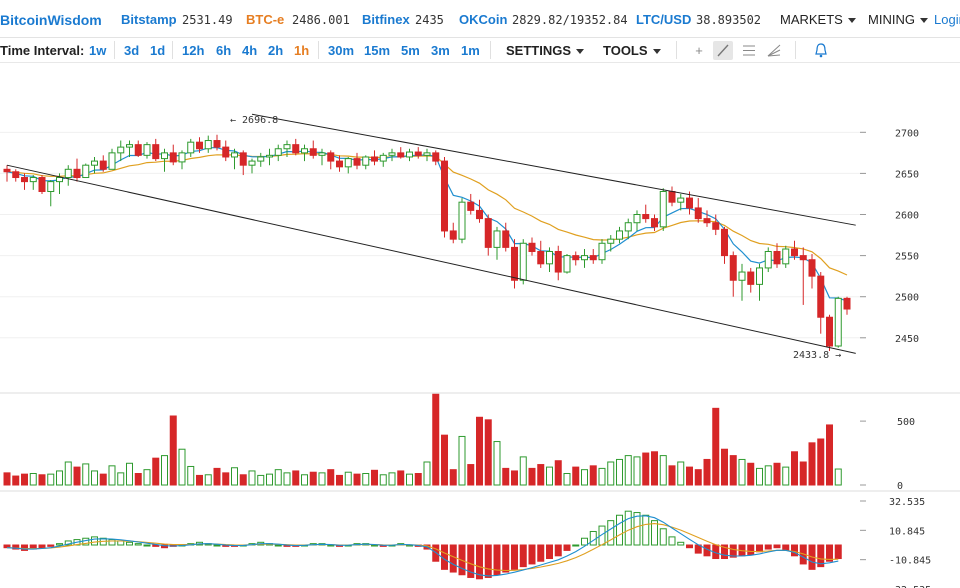 The image size is (960, 588). What do you see at coordinates (723, 50) in the screenshot?
I see `line-tool-icon` at bounding box center [723, 50].